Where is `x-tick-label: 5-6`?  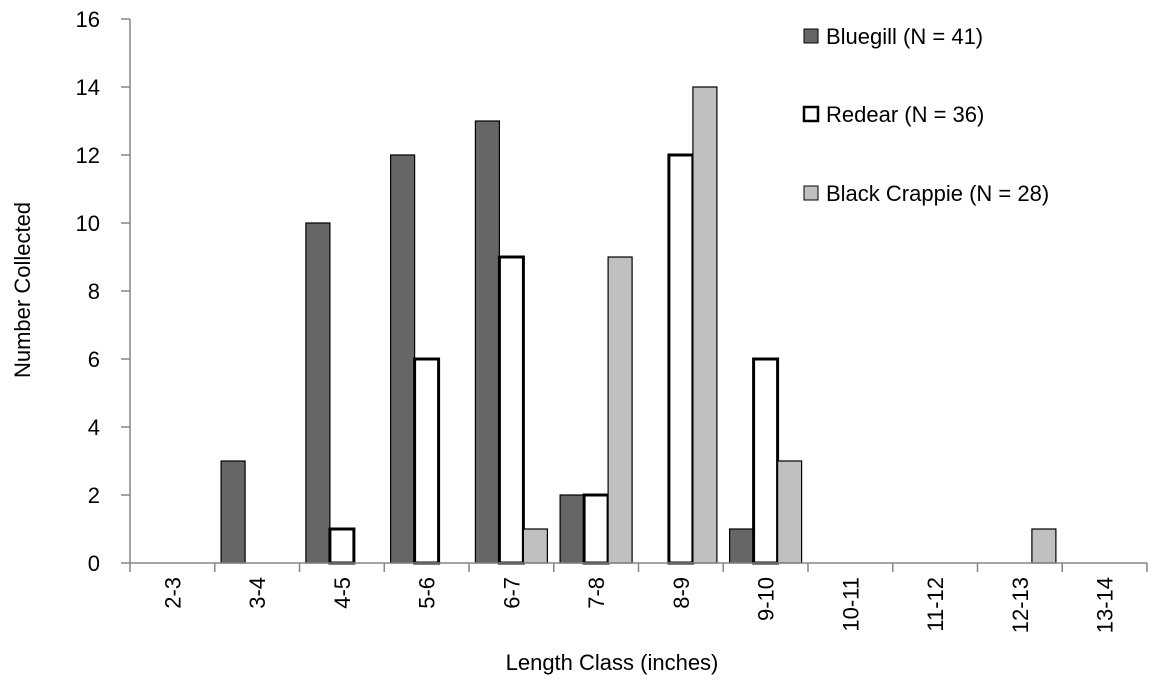
x-tick-label: 5-6 is located at coordinates (427, 593).